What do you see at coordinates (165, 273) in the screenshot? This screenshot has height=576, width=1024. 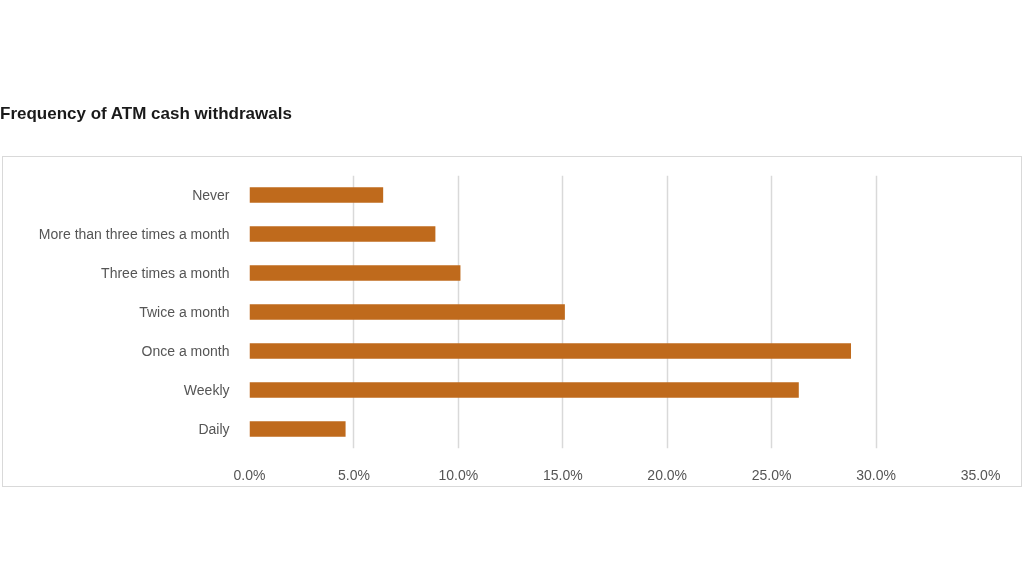 I see `y-tick-label: Three times a month` at bounding box center [165, 273].